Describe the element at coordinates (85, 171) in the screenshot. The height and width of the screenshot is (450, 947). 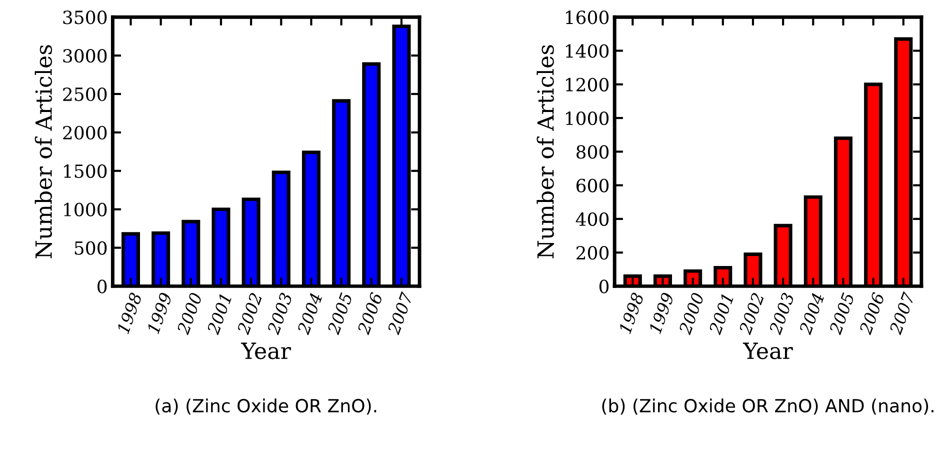
I see `y-tick-label: 1500` at that location.